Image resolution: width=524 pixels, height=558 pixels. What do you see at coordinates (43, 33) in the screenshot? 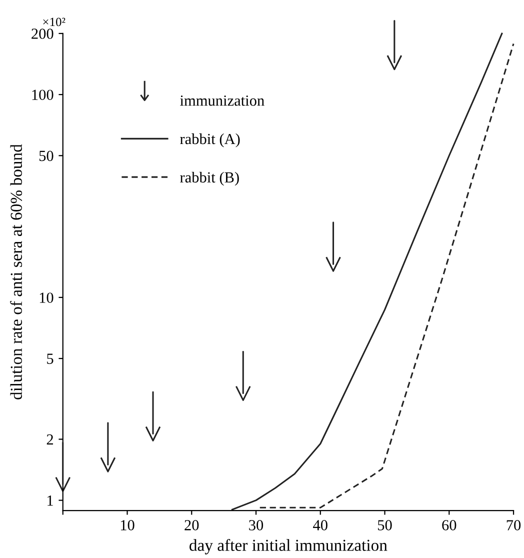
I see `y-tick-label: 200` at bounding box center [43, 33].